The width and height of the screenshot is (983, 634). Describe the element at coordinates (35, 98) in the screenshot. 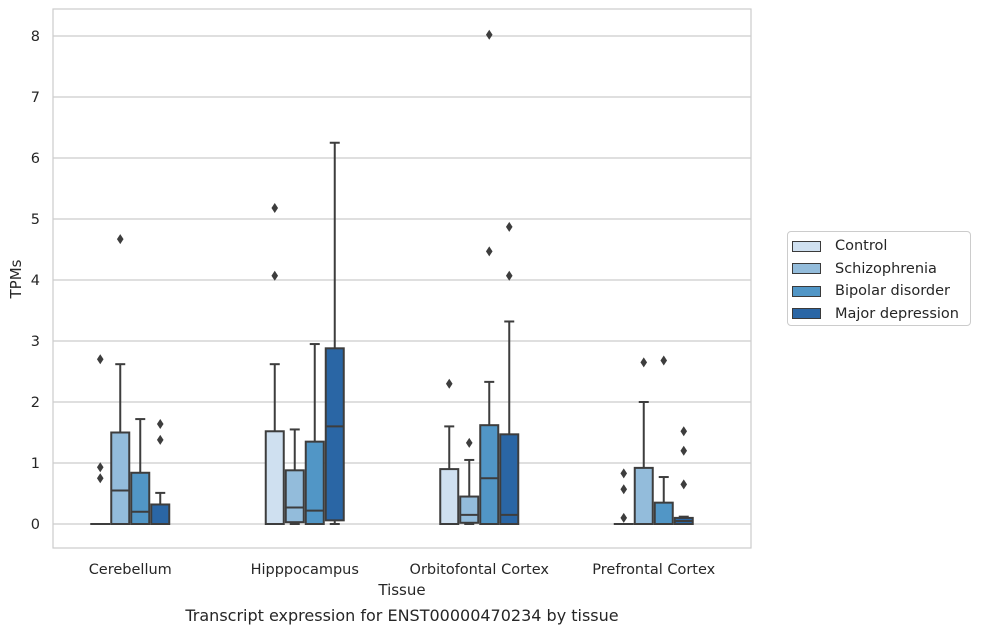

I see `y-tick-label: 7` at that location.